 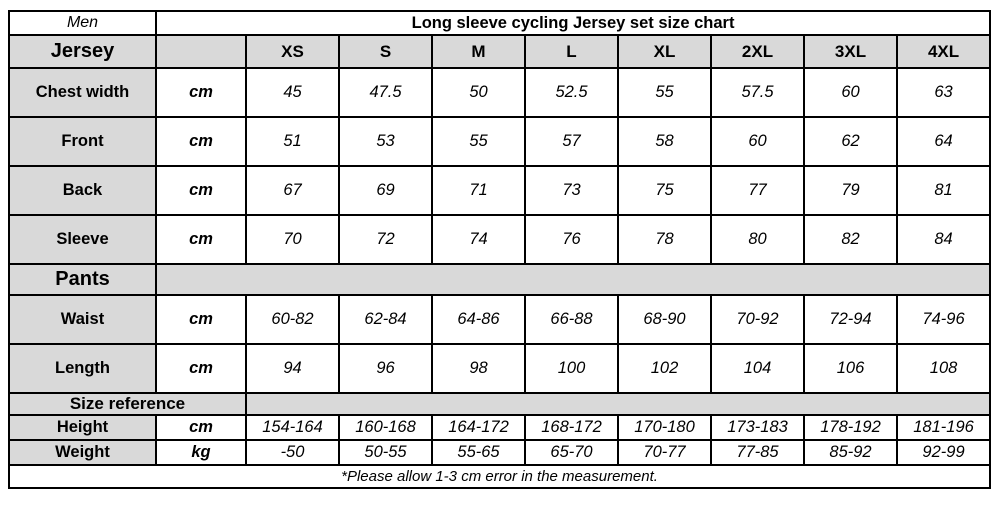 What do you see at coordinates (664, 368) in the screenshot?
I see `value-cell: 102` at bounding box center [664, 368].